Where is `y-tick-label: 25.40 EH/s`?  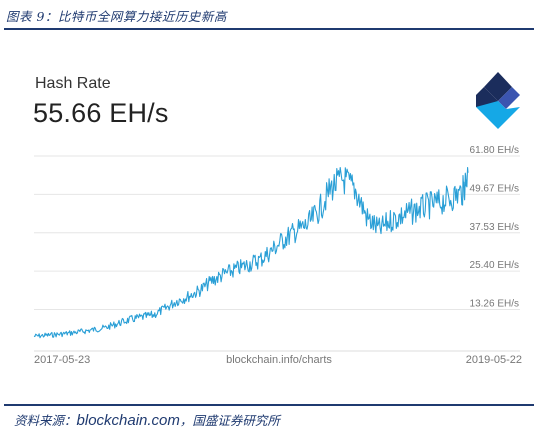
y-tick-label: 25.40 EH/s is located at coordinates (494, 265).